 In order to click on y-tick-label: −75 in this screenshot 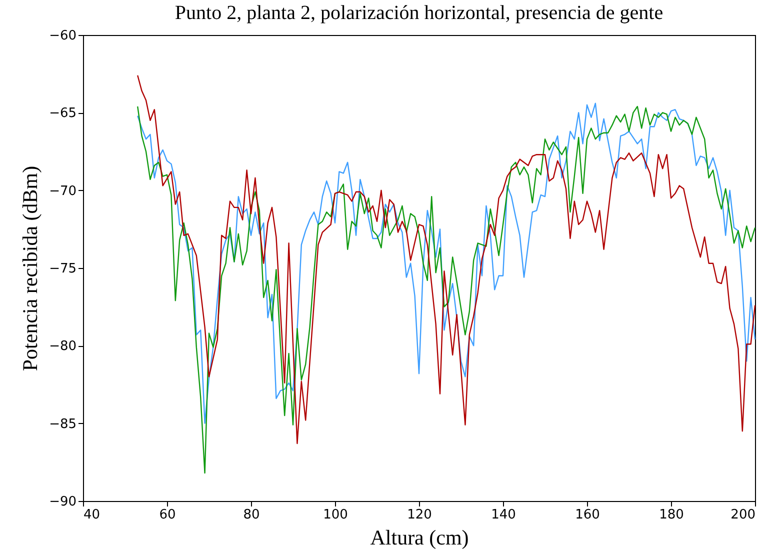, I will do `click(62, 269)`.